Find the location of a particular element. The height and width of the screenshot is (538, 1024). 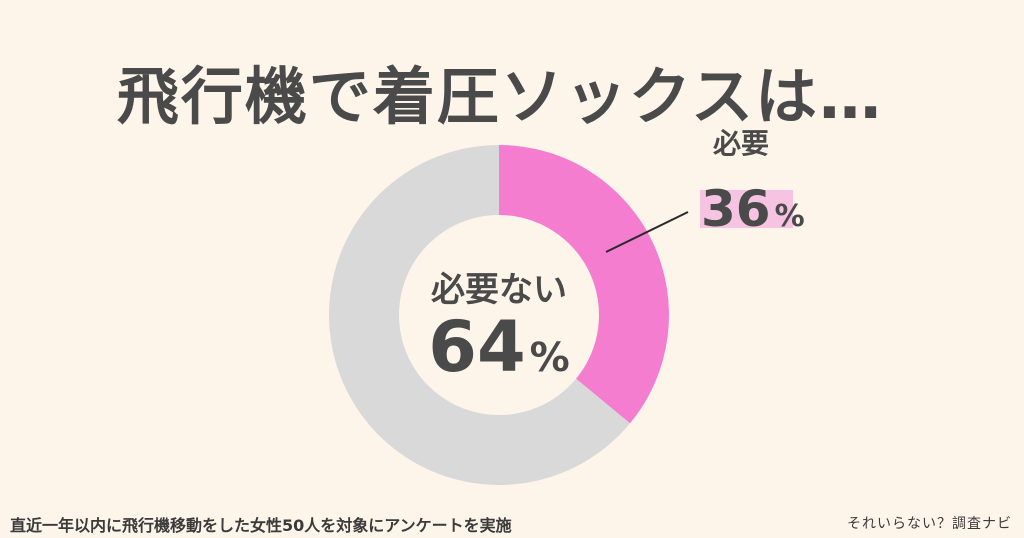

slice-label-unnecessary: 必要ない is located at coordinates (499, 290).